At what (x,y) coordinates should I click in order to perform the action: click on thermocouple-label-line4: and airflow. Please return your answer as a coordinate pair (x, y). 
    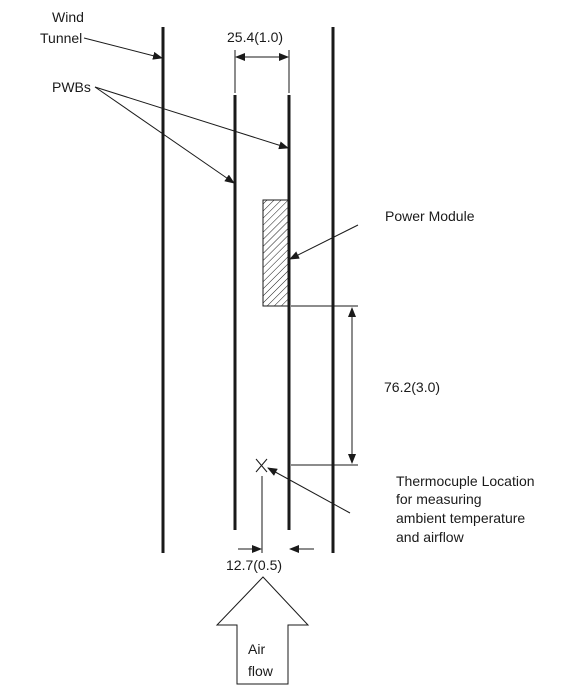
    Looking at the image, I should click on (430, 537).